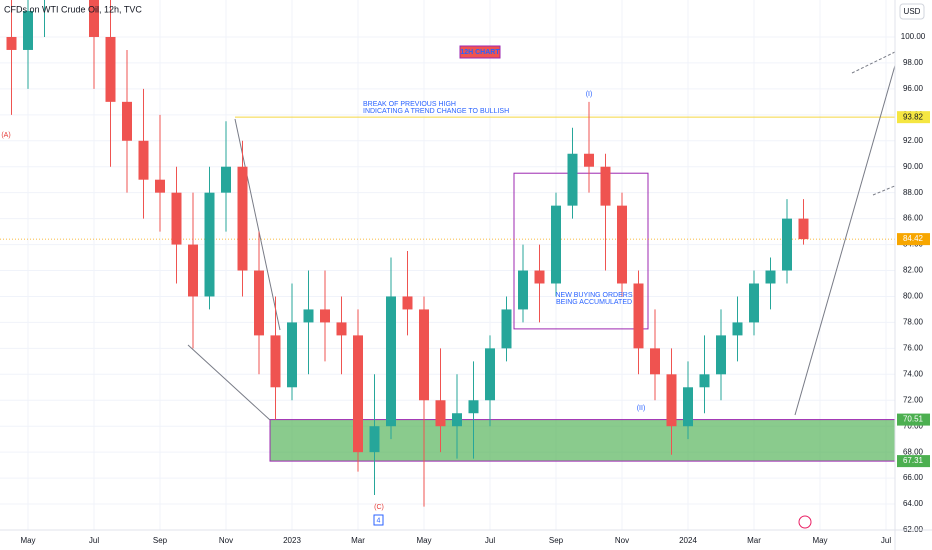  Describe the element at coordinates (913, 425) in the screenshot. I see `y-tick-label: 70.00` at that location.